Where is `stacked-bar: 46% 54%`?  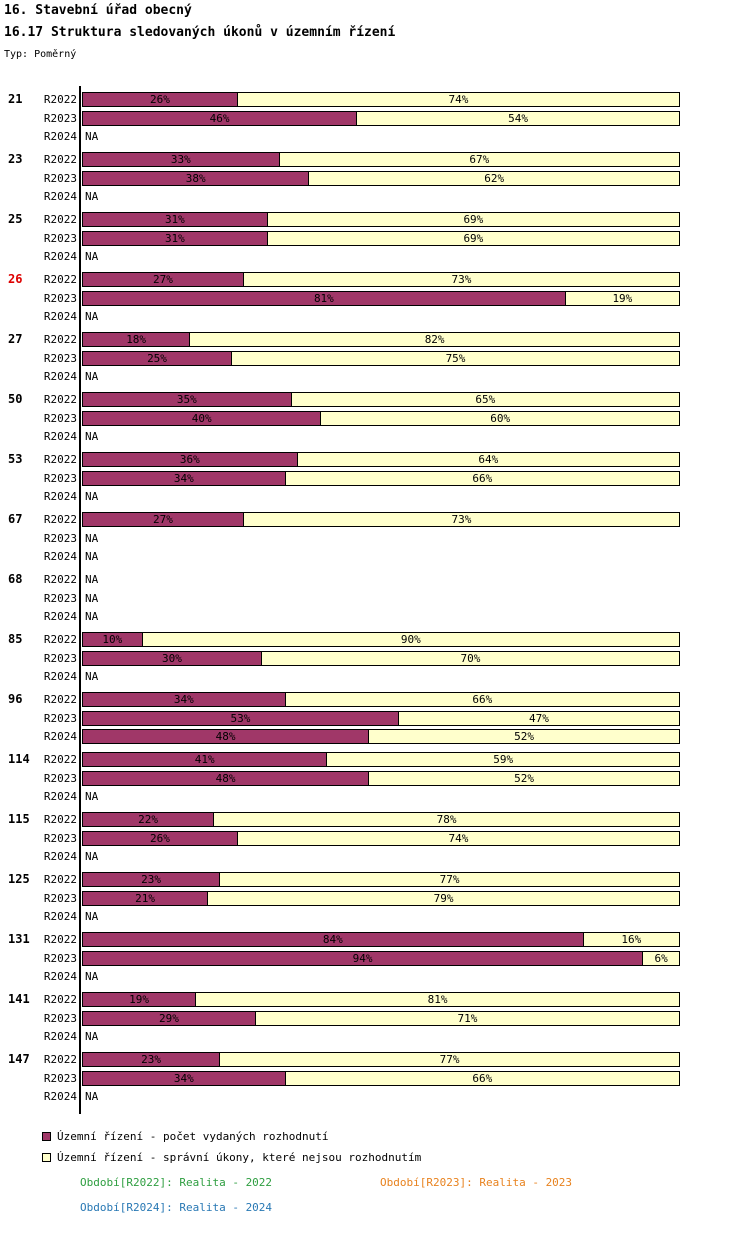
stacked-bar: 46% 54% is located at coordinates (381, 118).